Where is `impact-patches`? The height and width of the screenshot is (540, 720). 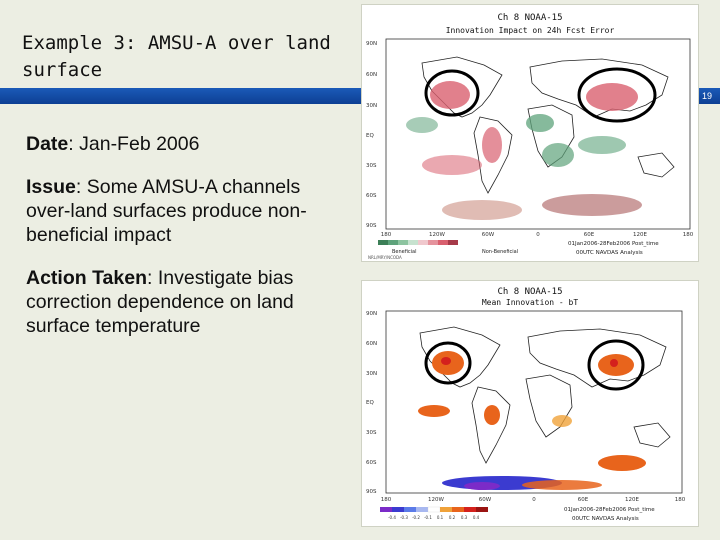
impact-patches is located at coordinates (524, 150).